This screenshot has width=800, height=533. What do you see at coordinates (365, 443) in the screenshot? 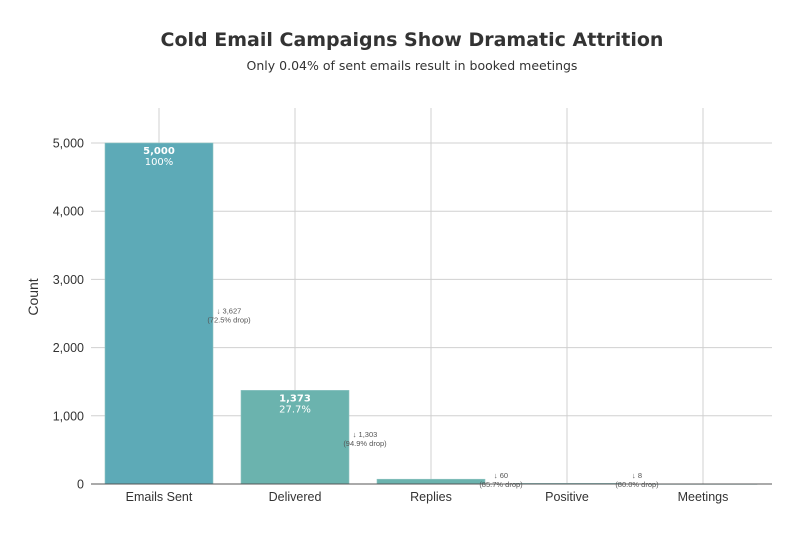
I see `drop-percent-label: (94.9% drop)` at bounding box center [365, 443].